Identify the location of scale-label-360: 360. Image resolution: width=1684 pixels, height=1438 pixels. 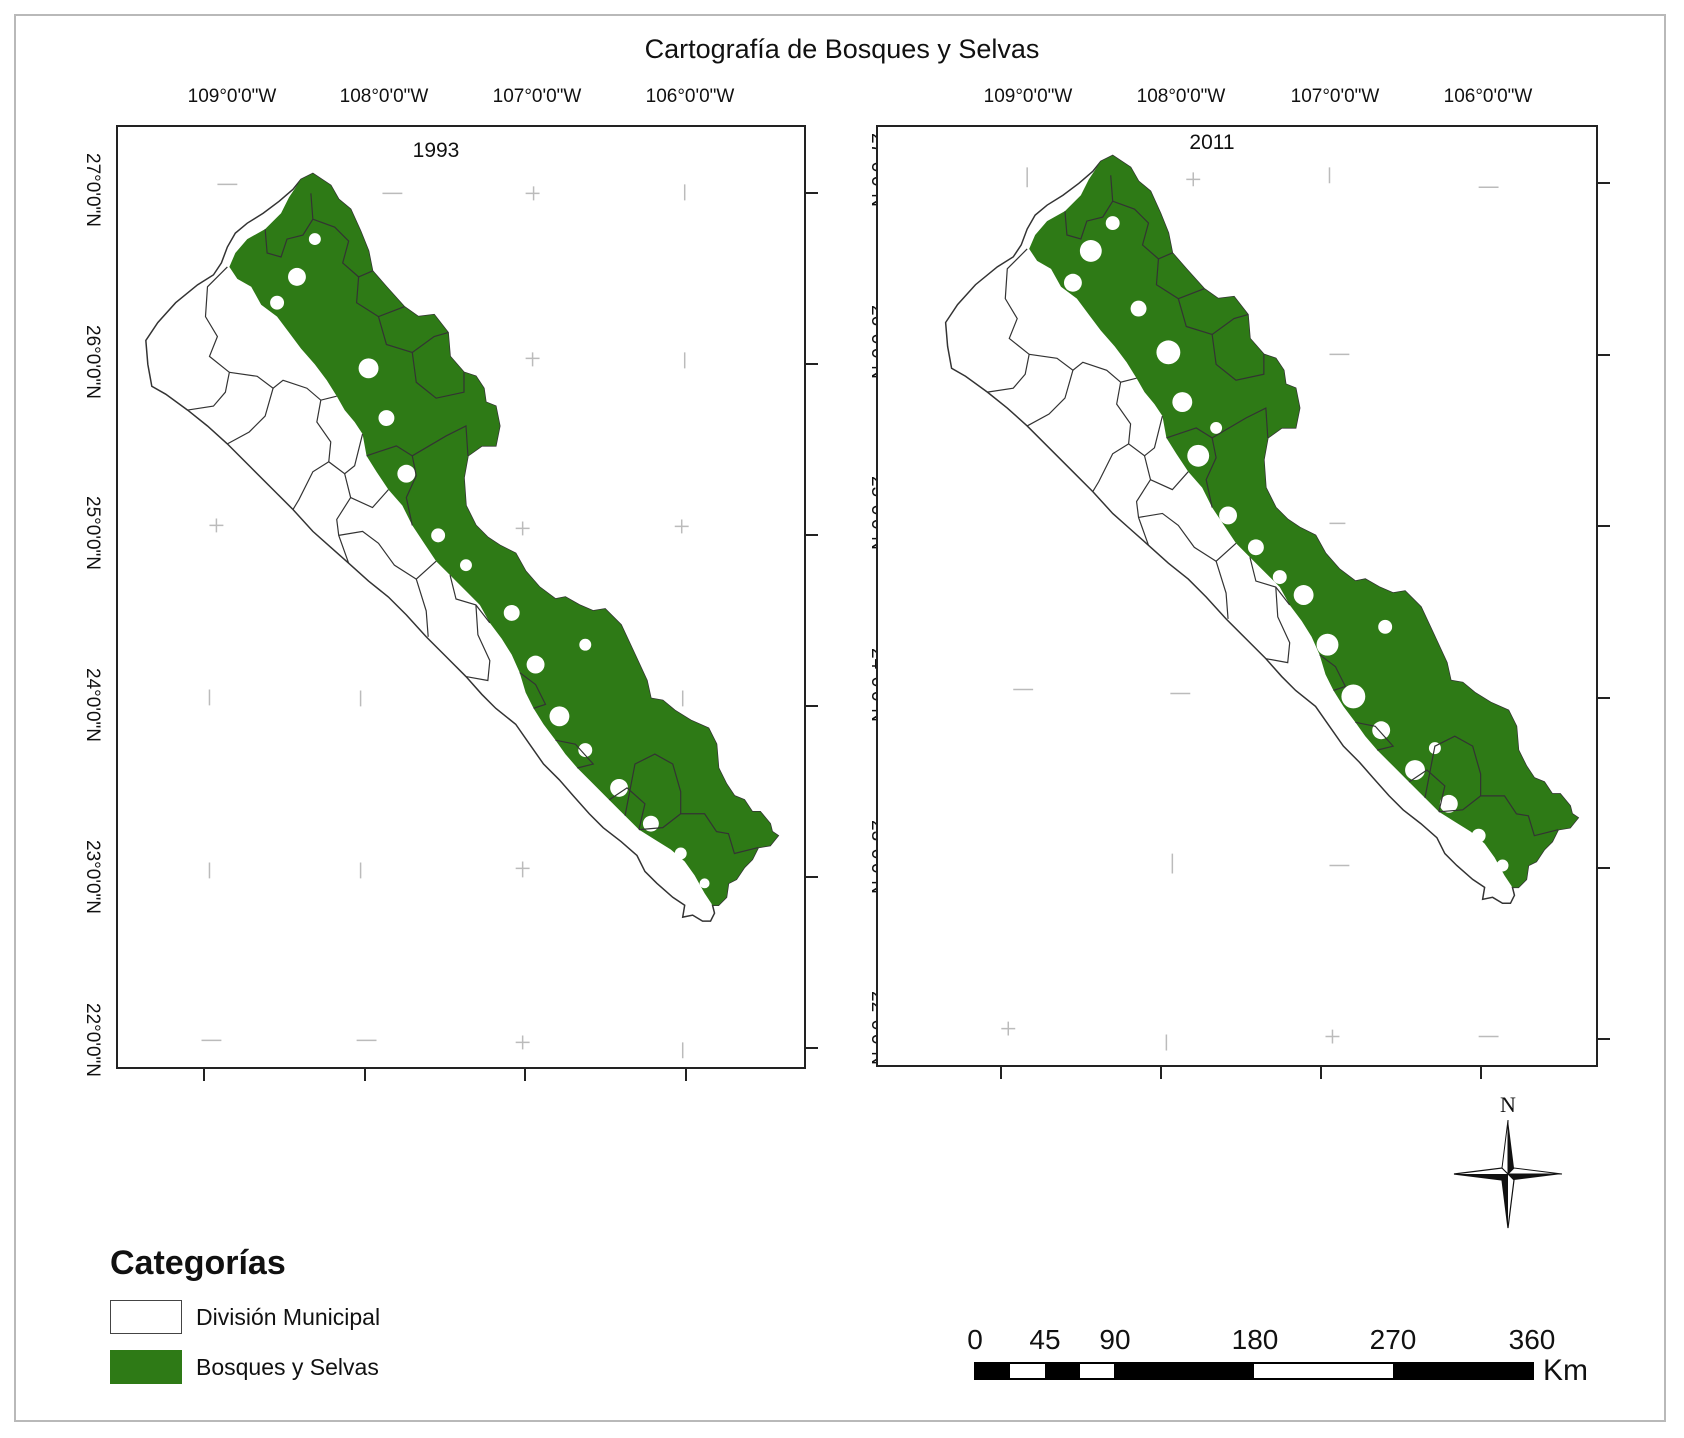
(1532, 1339).